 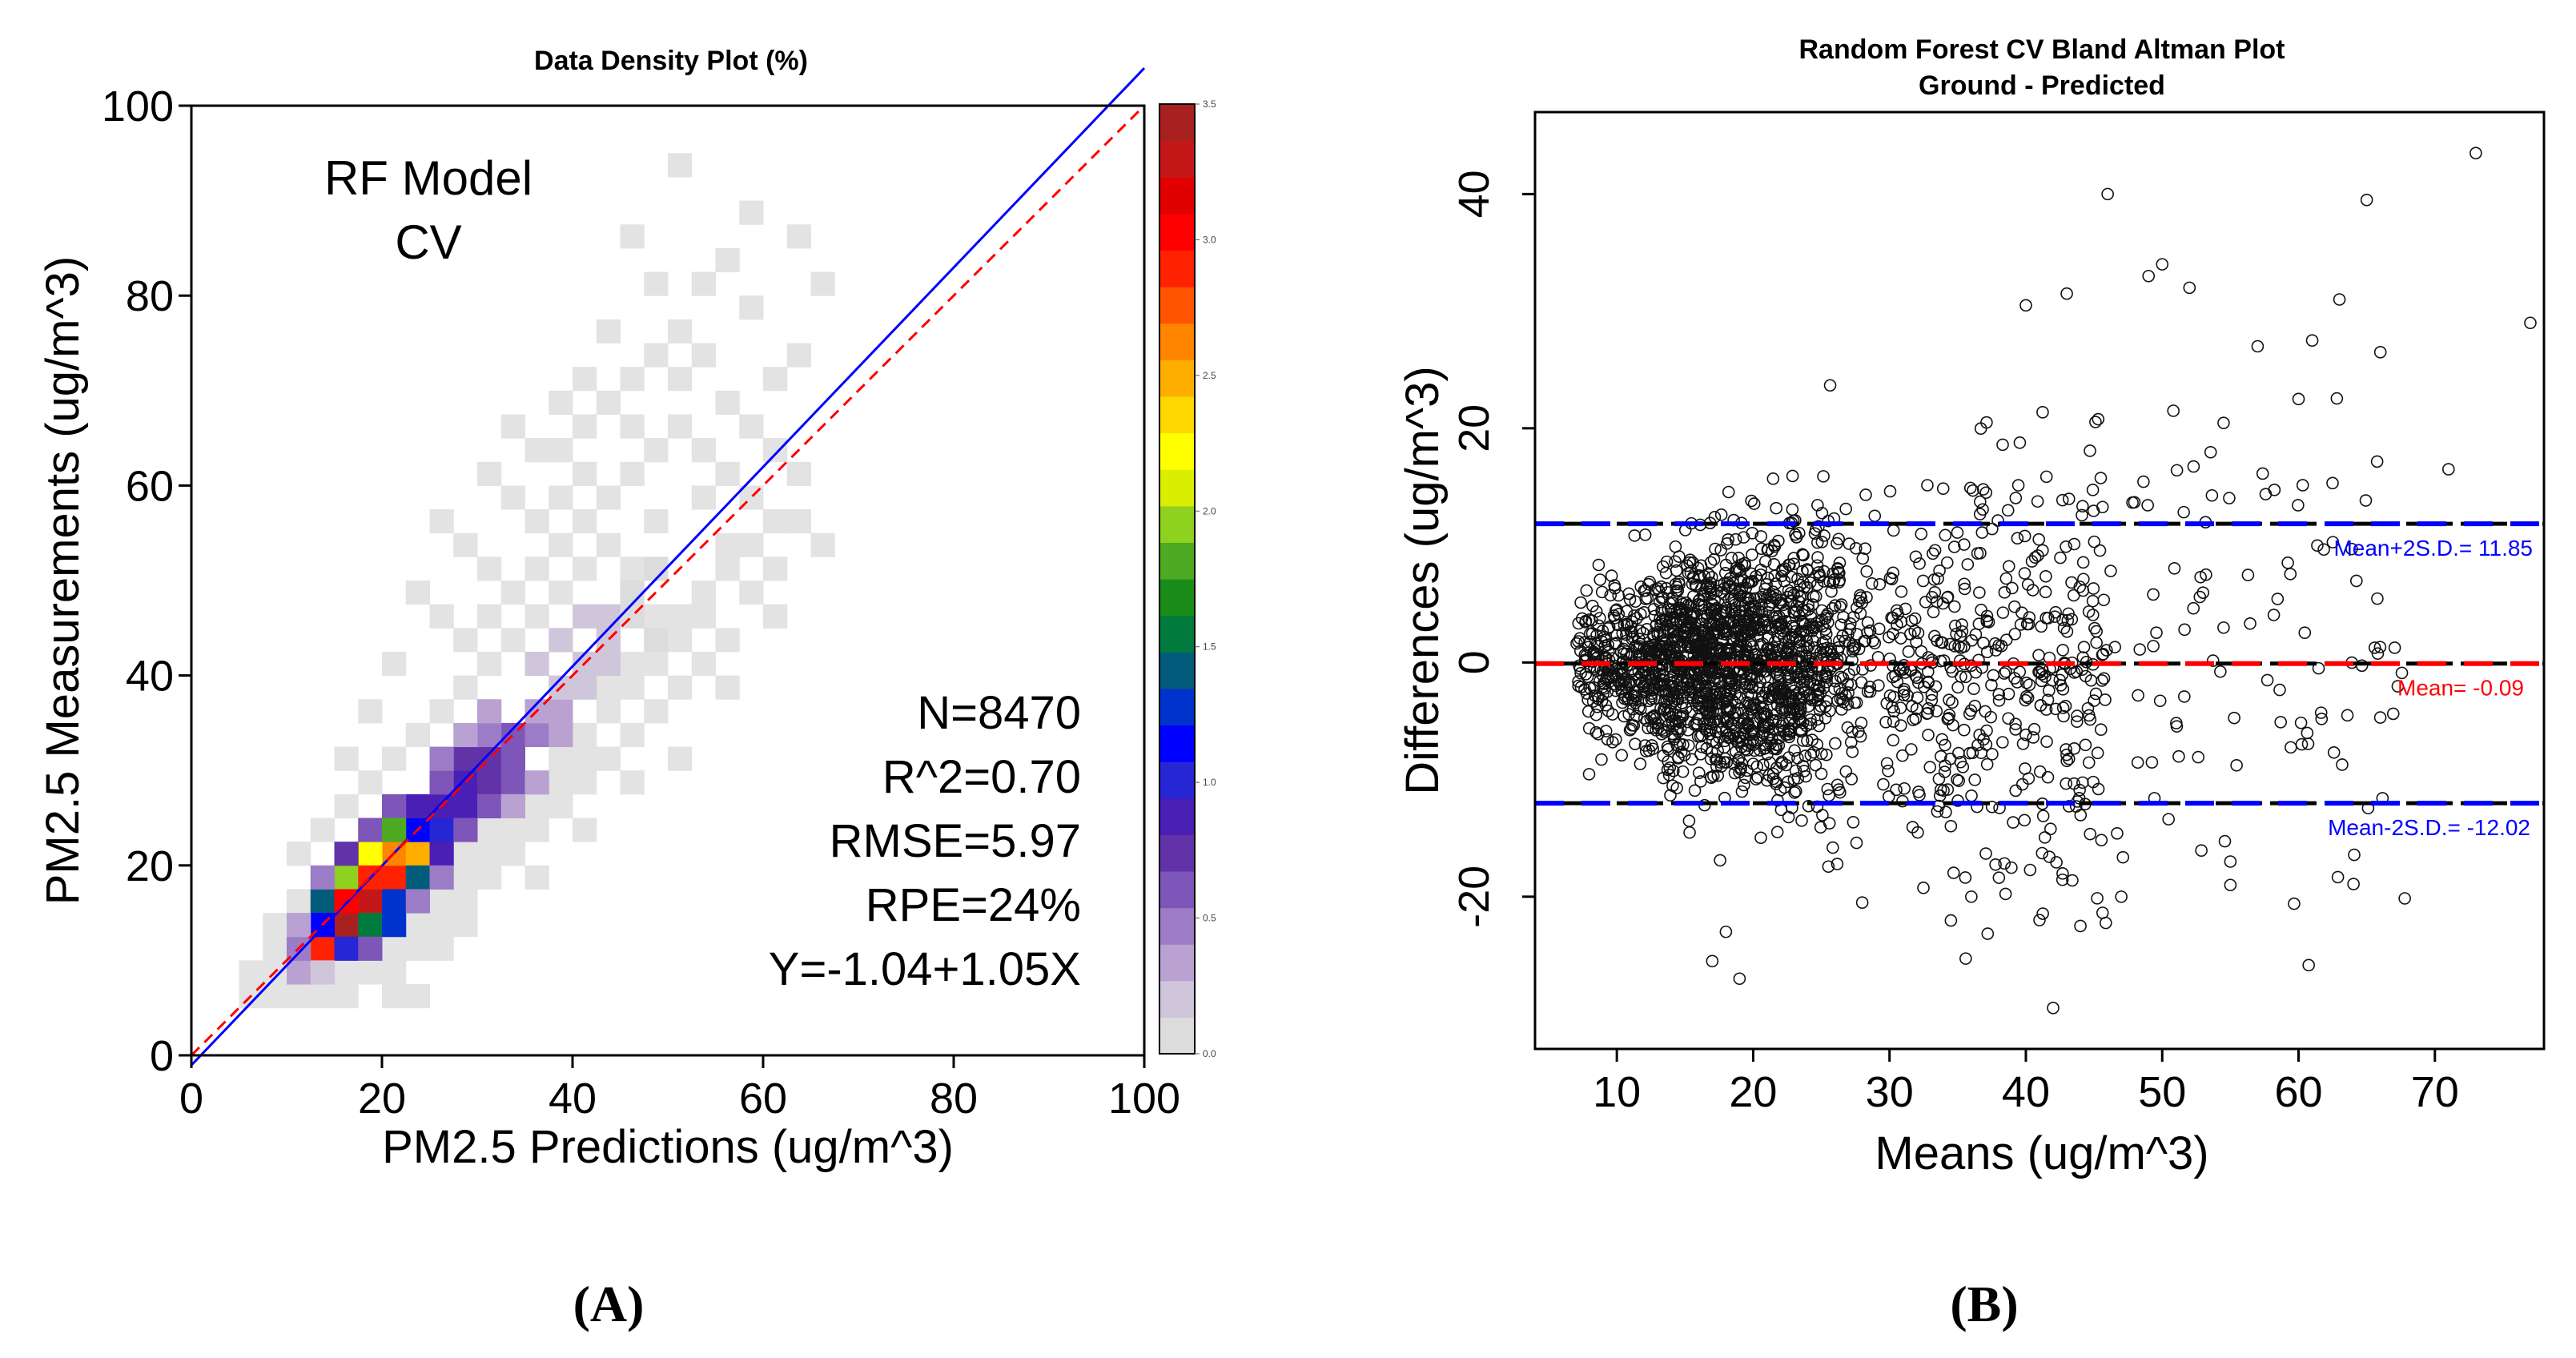 I want to click on panel-a-title: Data Density Plot (%), so click(x=671, y=61).